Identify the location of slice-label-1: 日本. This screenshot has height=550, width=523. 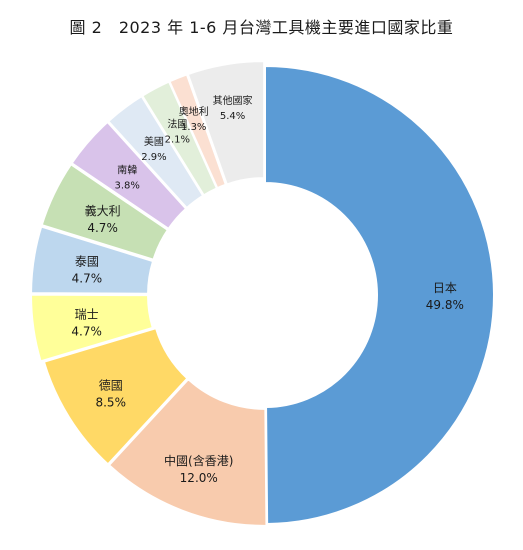
(445, 288).